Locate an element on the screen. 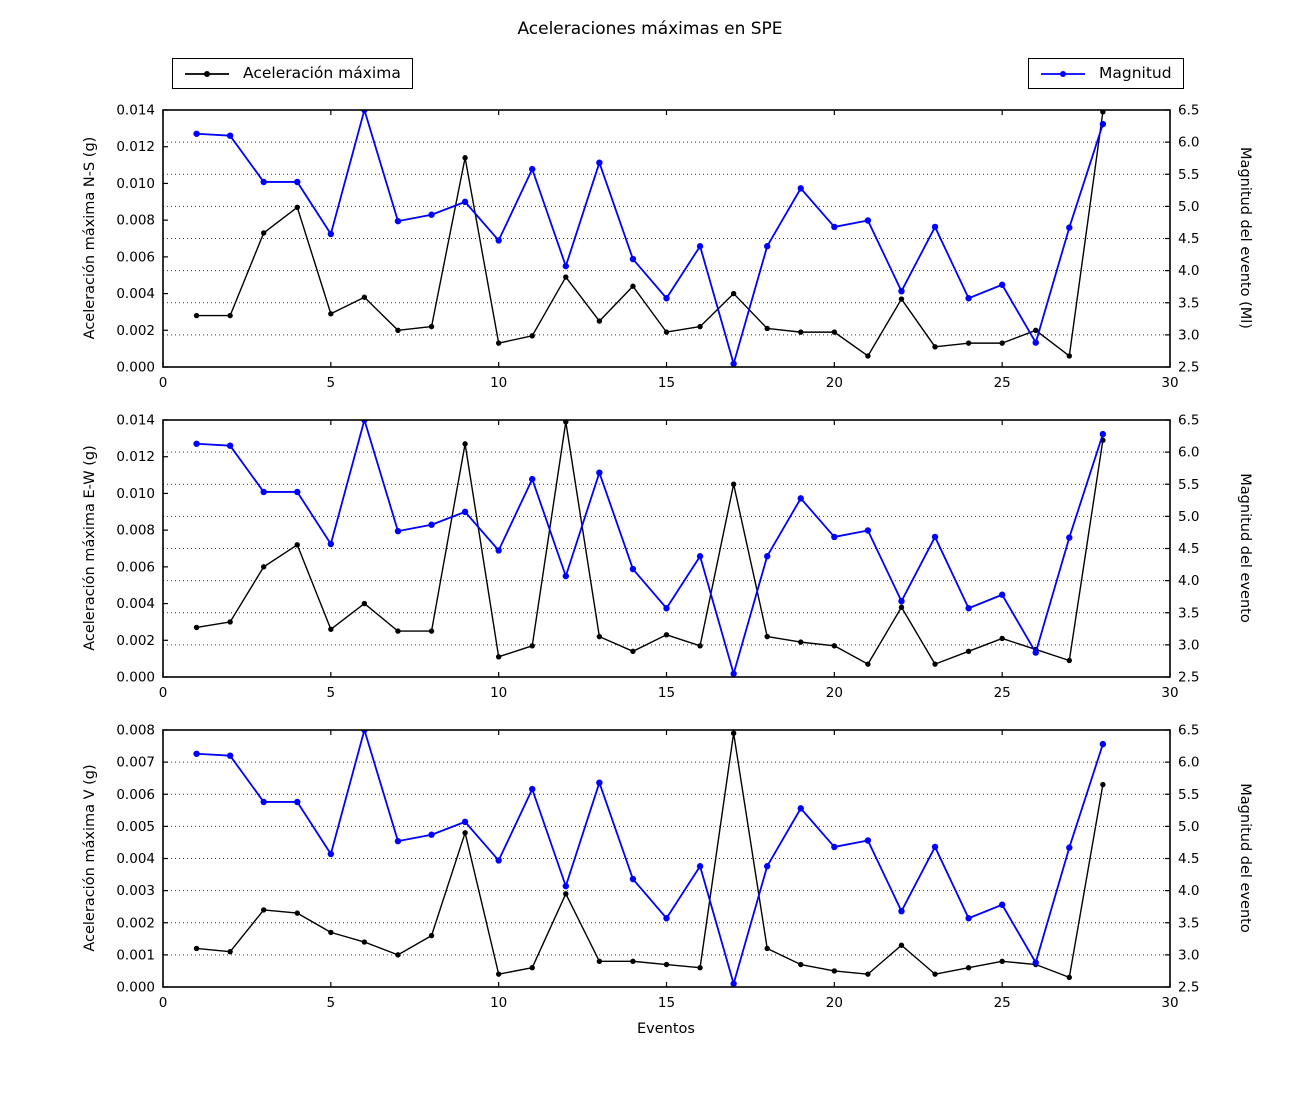 The height and width of the screenshot is (1100, 1300). ylabel-left-ns: Aceleración máxima N-S (g) is located at coordinates (90, 238).